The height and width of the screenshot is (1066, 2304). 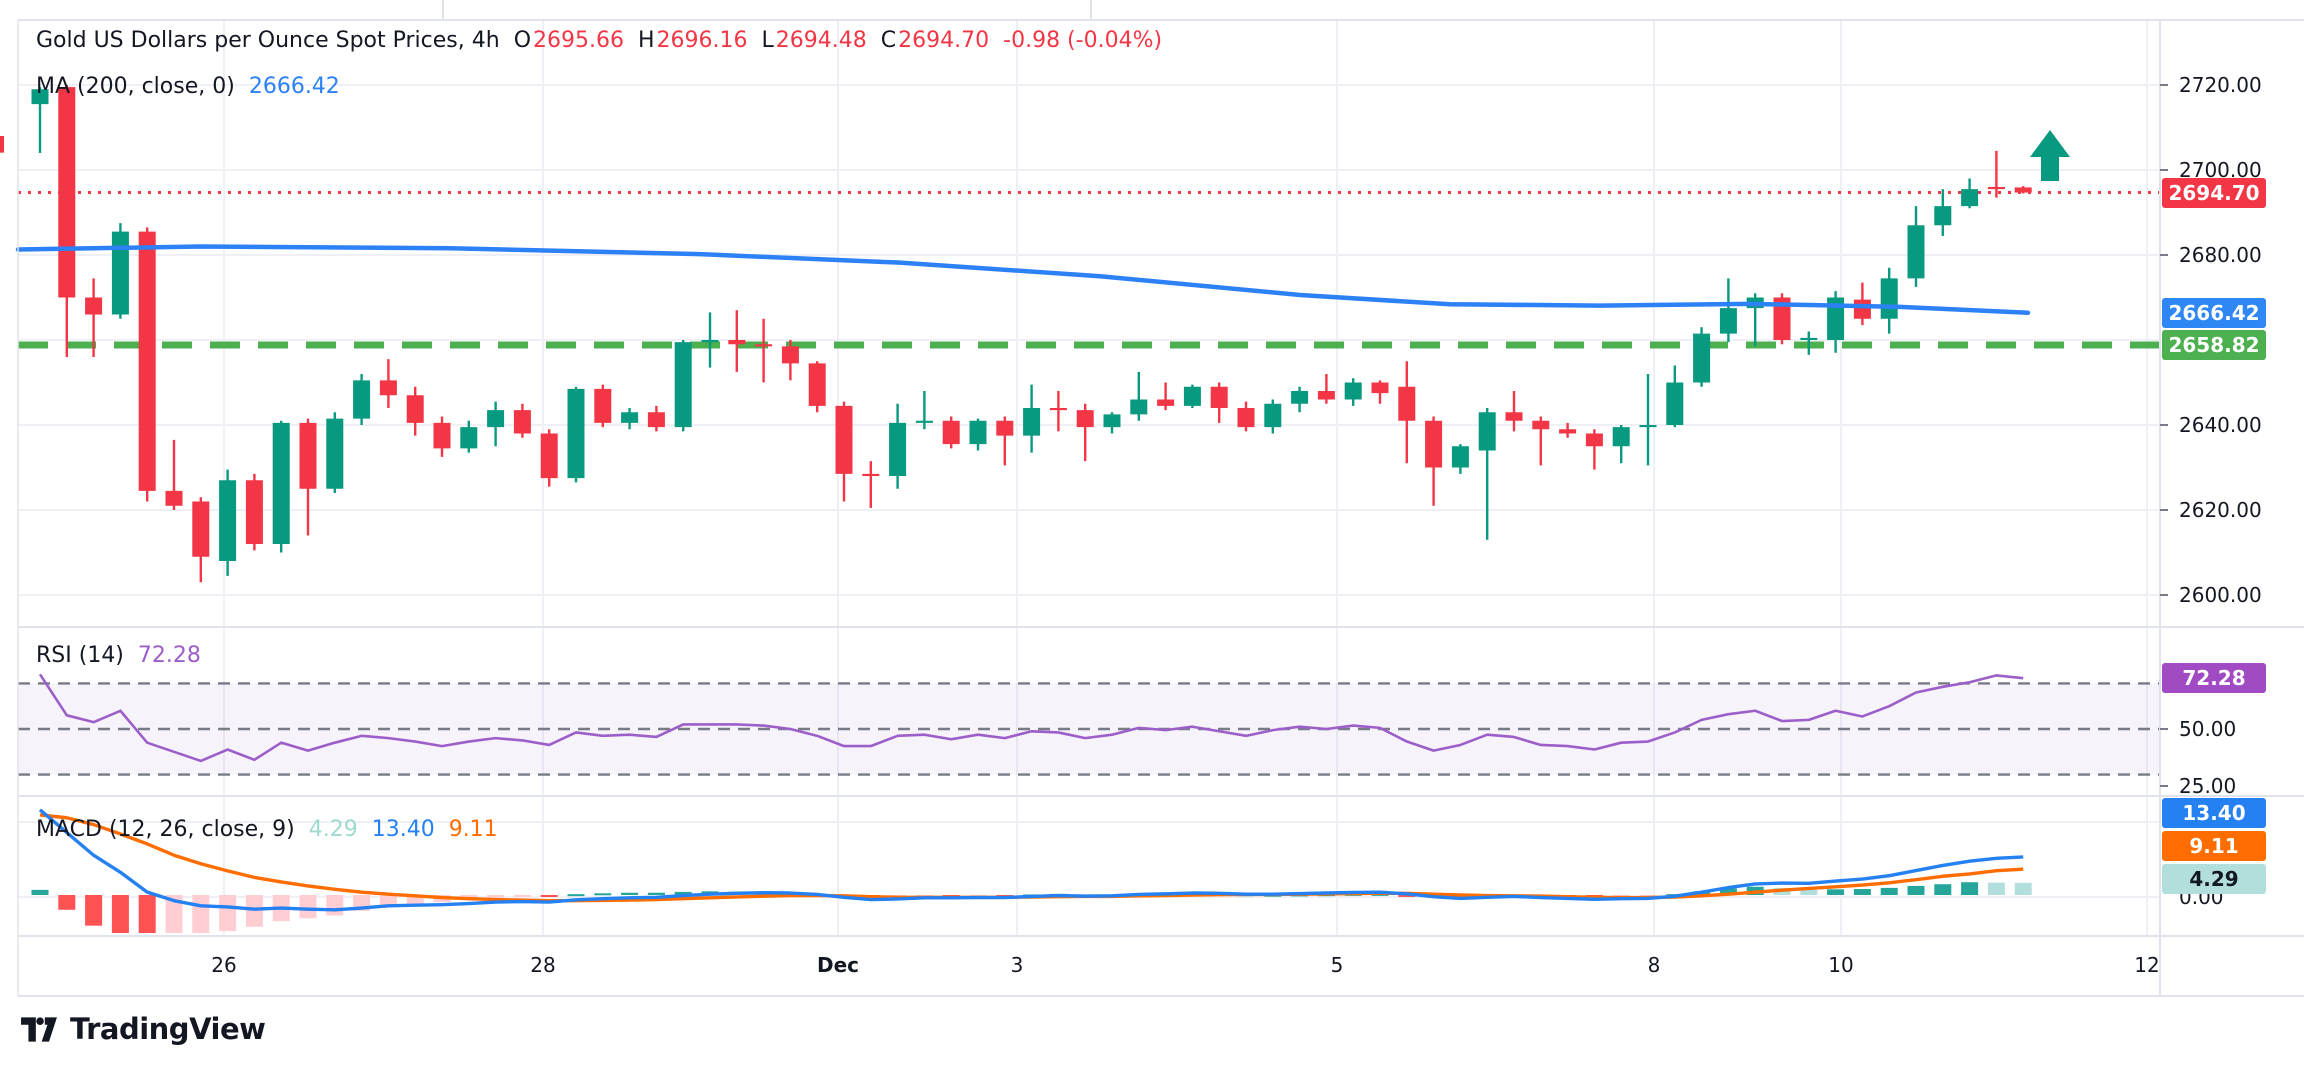 What do you see at coordinates (2214, 813) in the screenshot?
I see `macd-badge: 13.40` at bounding box center [2214, 813].